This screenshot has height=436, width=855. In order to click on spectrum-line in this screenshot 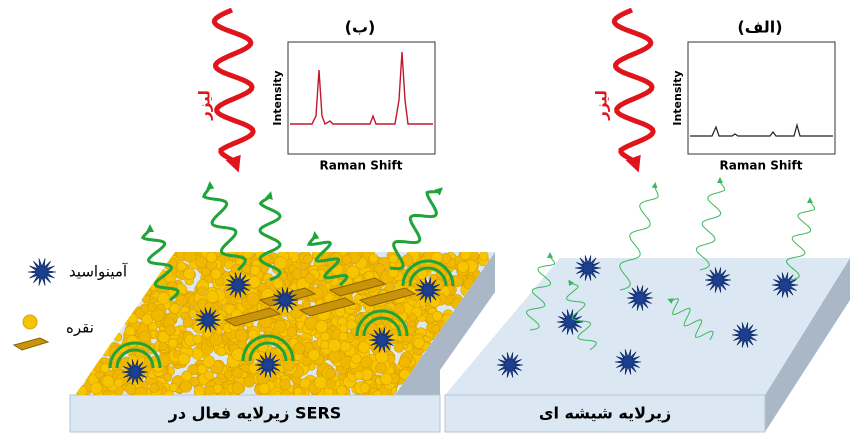, I will do `click(361, 88)`.